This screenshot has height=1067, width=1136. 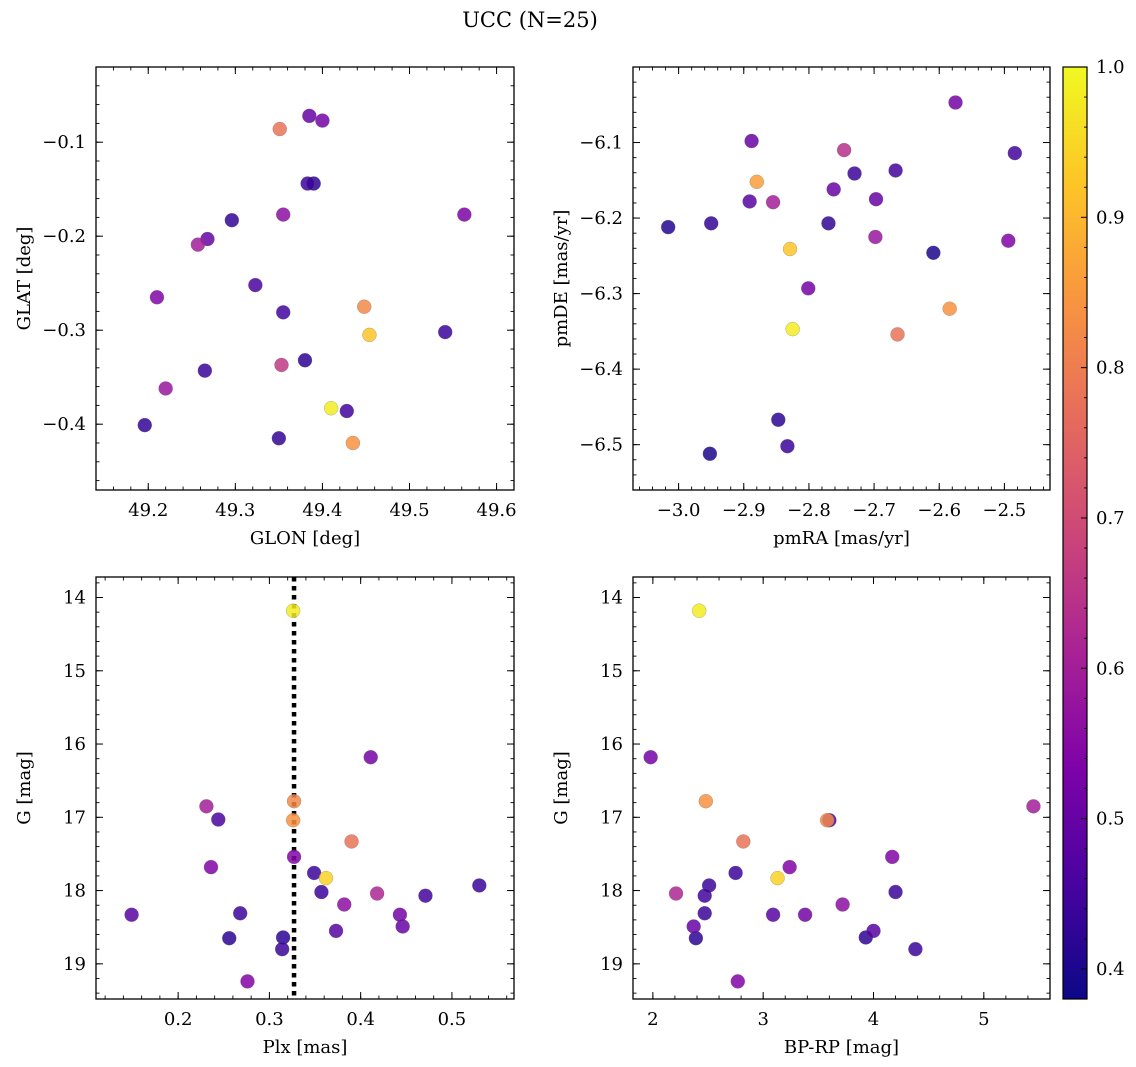 What do you see at coordinates (305, 538) in the screenshot?
I see `x-axis-label: GLON [deg]` at bounding box center [305, 538].